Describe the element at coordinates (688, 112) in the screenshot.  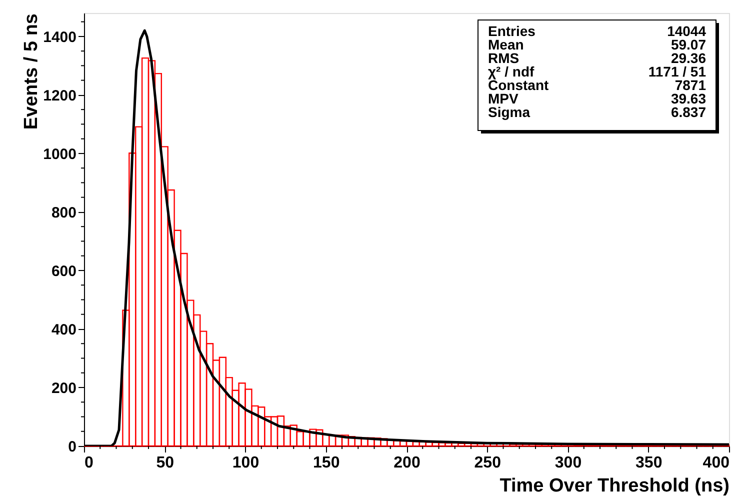
I see `annotation: 6.837` at that location.